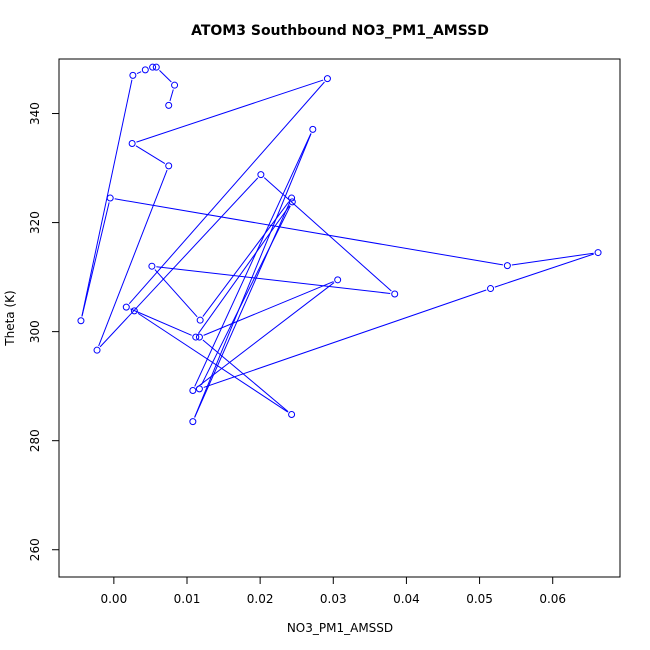  Describe the element at coordinates (260, 599) in the screenshot. I see `x-tick-label: 0.02` at that location.